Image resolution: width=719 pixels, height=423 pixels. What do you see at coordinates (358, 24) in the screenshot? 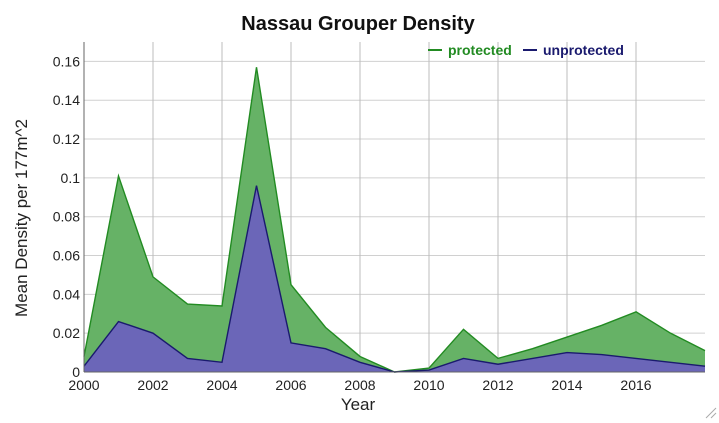
I see `chart-title: Nassau Grouper Density` at bounding box center [358, 24].